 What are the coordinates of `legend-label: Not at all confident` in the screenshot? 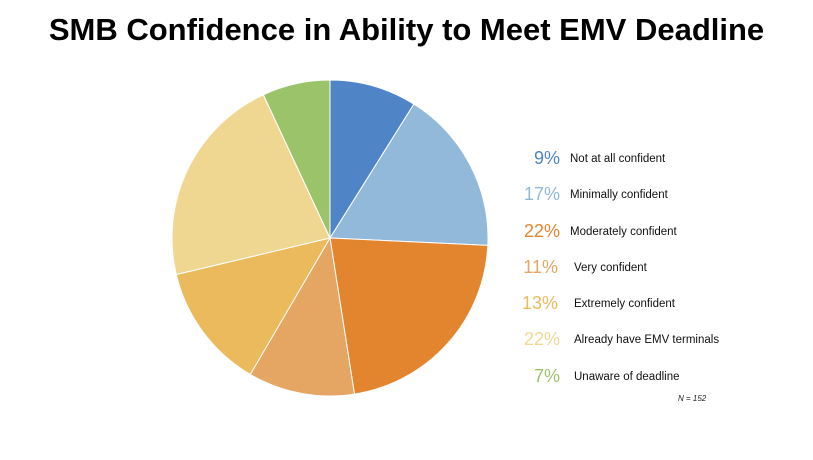 It's located at (618, 159).